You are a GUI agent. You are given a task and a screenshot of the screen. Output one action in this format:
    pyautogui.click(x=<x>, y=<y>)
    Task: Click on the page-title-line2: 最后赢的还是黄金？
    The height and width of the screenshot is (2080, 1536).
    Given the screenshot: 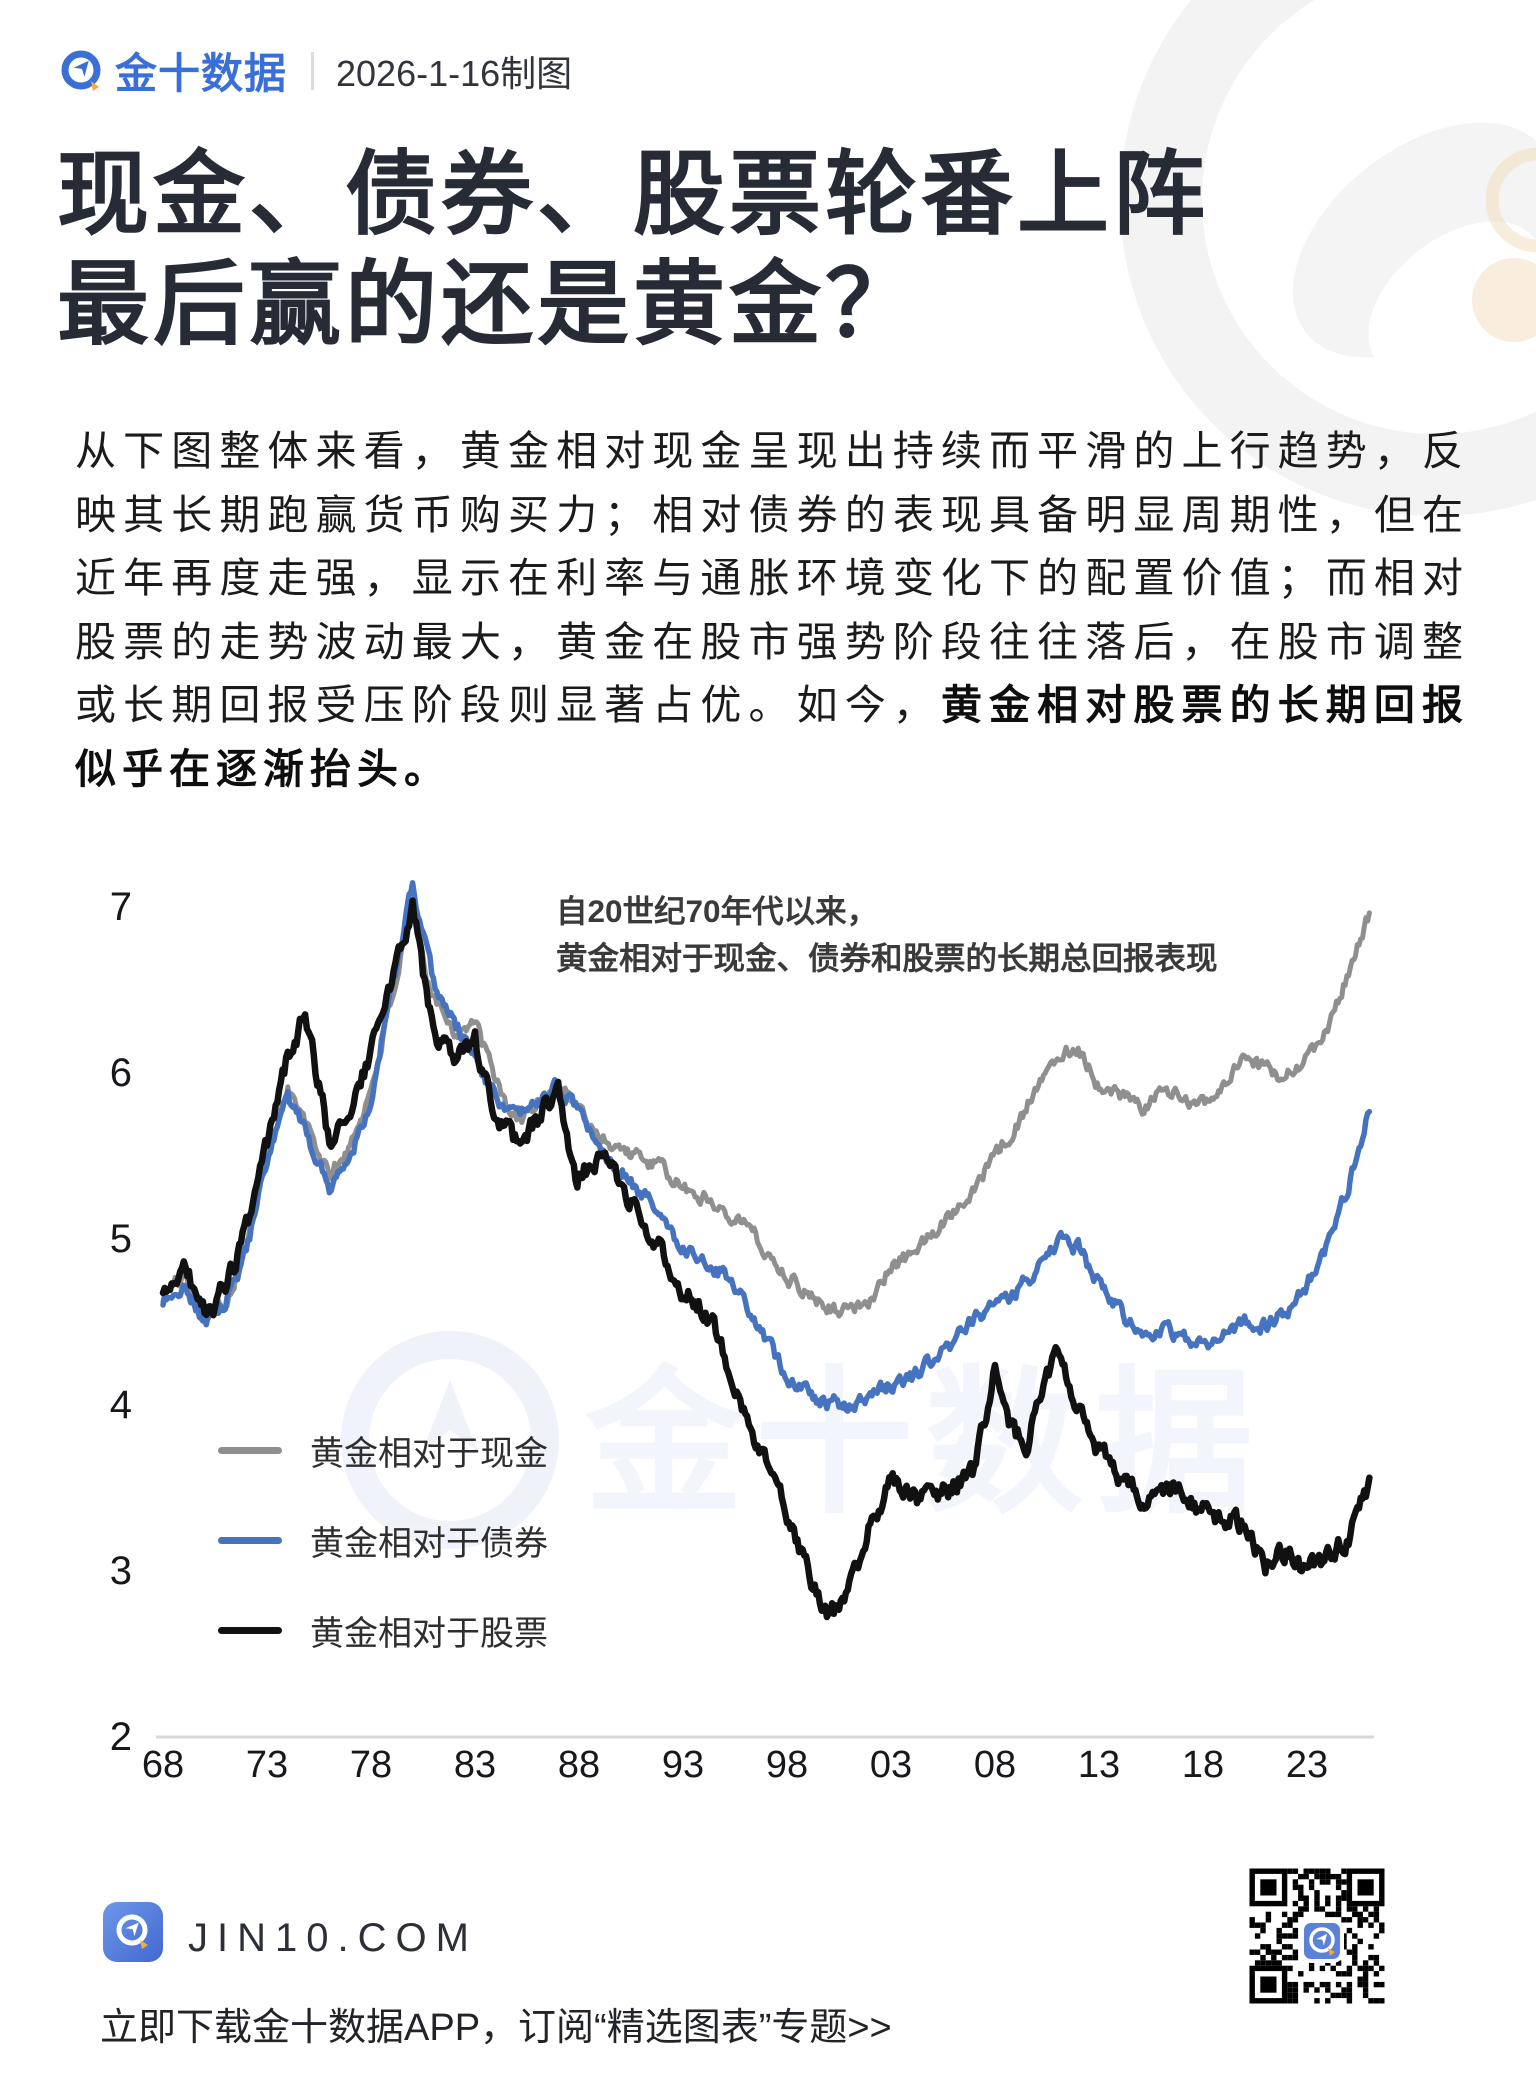 What is the action you would take?
    pyautogui.click(x=489, y=305)
    